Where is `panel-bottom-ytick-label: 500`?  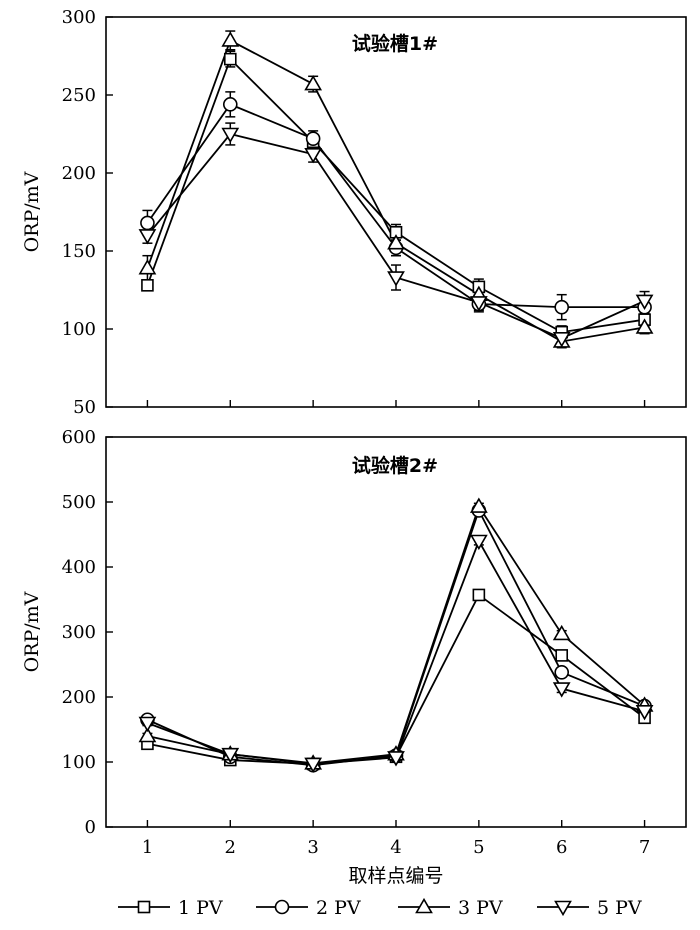
panel-bottom-ytick-label: 500 is located at coordinates (79, 502).